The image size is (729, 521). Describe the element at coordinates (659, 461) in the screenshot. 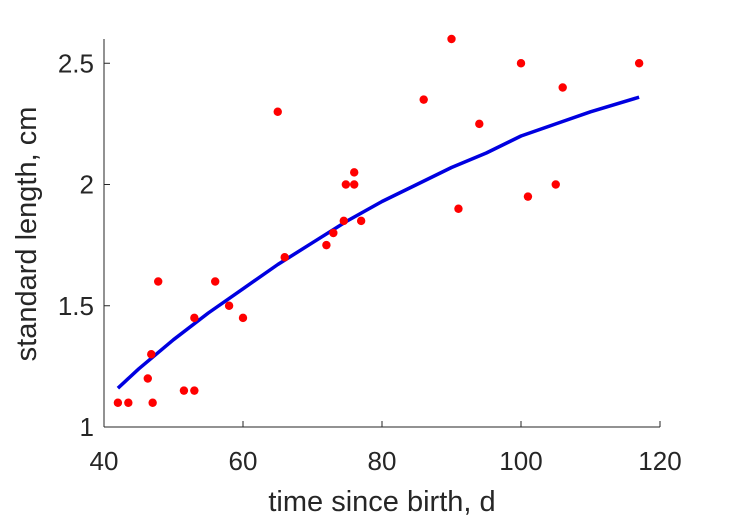

I see `x-tick-label: 120` at that location.